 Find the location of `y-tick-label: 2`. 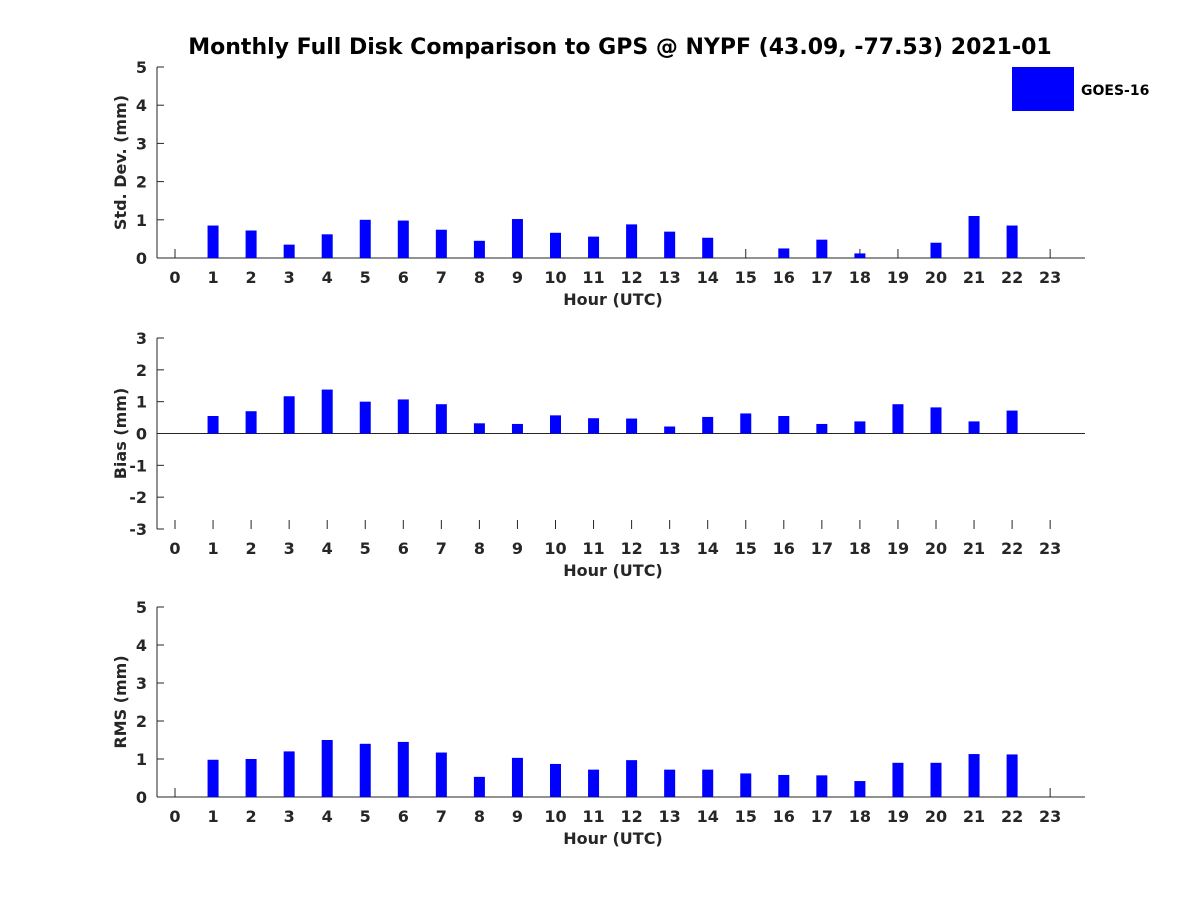

y-tick-label: 2 is located at coordinates (141, 721).